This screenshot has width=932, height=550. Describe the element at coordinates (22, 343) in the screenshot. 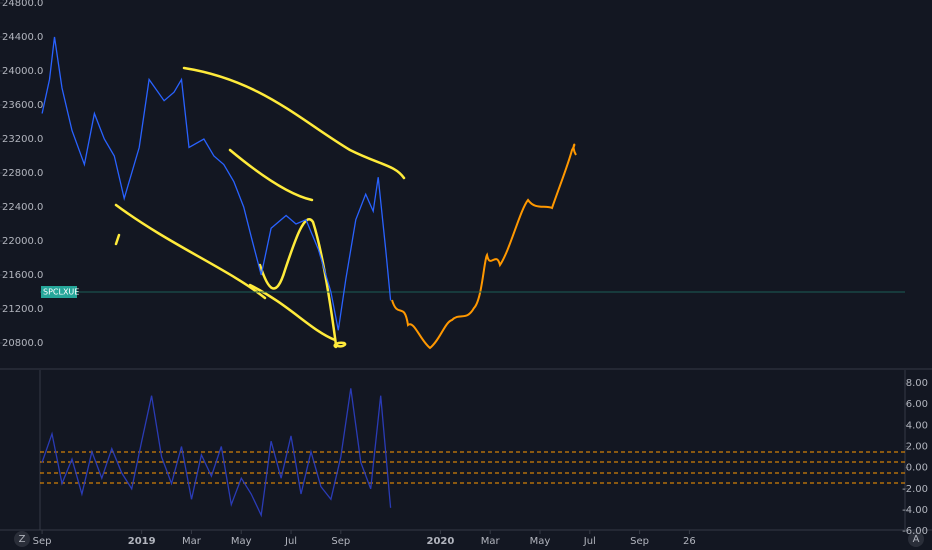

I see `y-tick-label: 20800.0` at that location.